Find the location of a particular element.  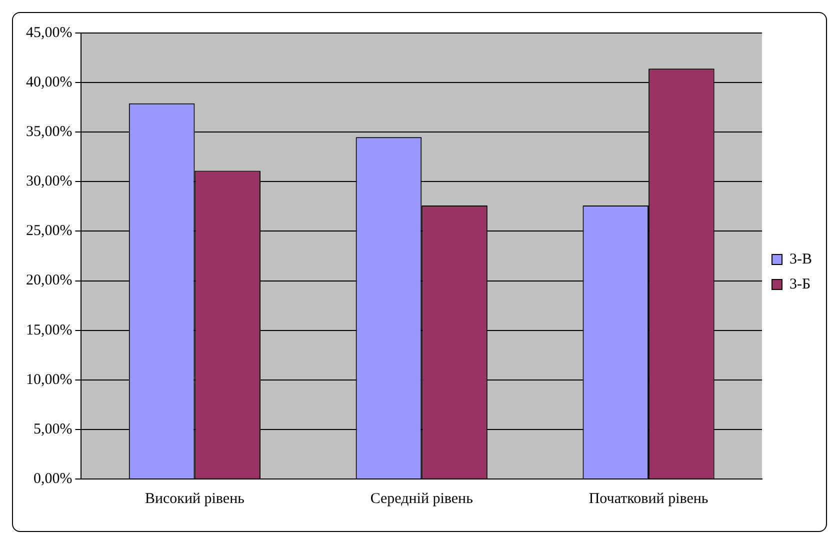

y-tick-label: 5,00% is located at coordinates (52, 429).